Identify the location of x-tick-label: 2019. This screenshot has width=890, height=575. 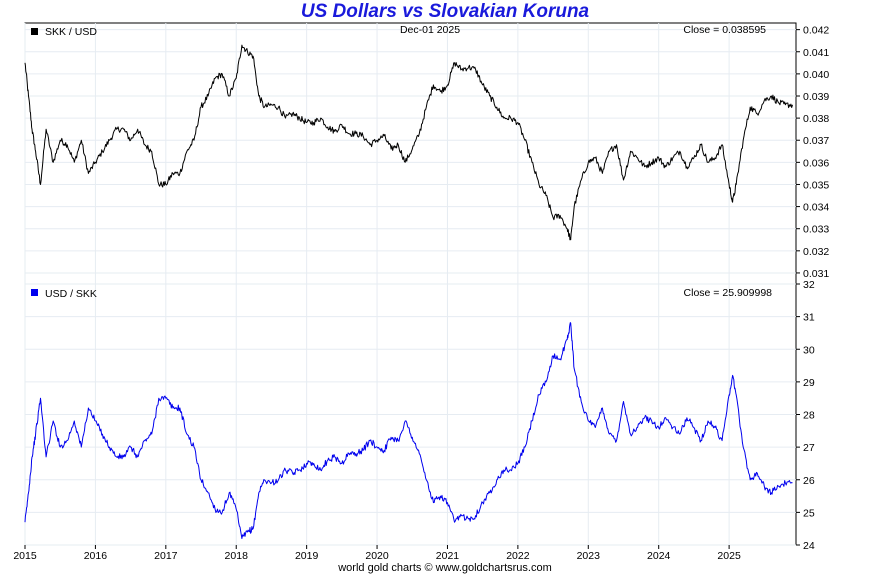
(307, 556).